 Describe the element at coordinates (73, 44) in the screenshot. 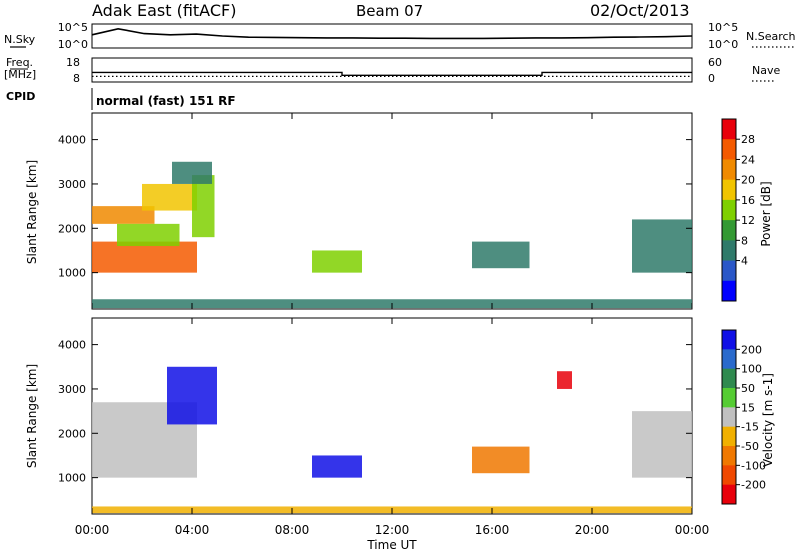

I see `noise-left-tick-low: 10^0` at that location.